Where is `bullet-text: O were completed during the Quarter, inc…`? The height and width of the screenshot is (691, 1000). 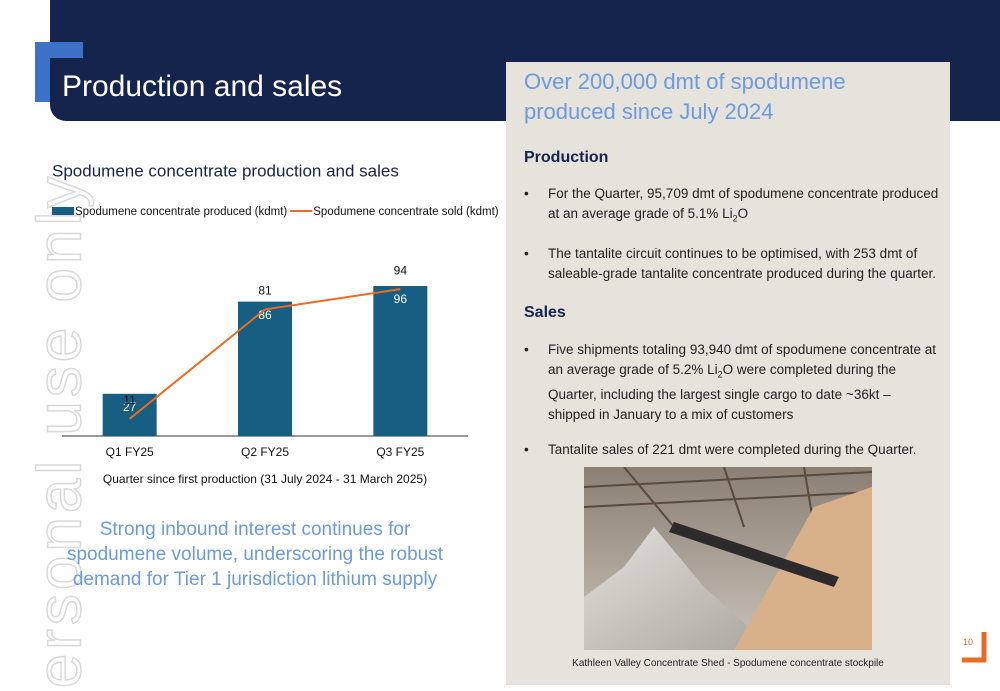
bullet-text: O were completed during the Quarter, inc… is located at coordinates (722, 392).